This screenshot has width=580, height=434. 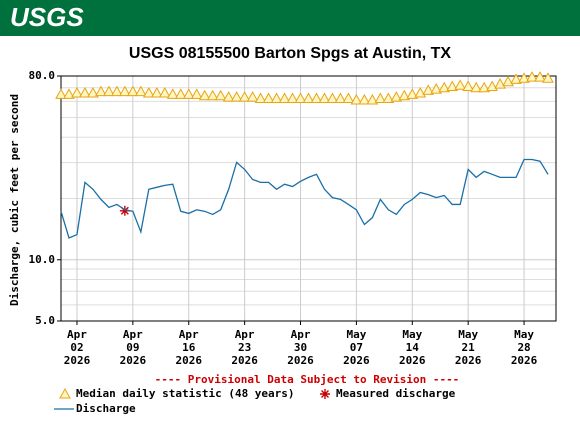 I want to click on x-tick-label: 23, so click(x=244, y=347).